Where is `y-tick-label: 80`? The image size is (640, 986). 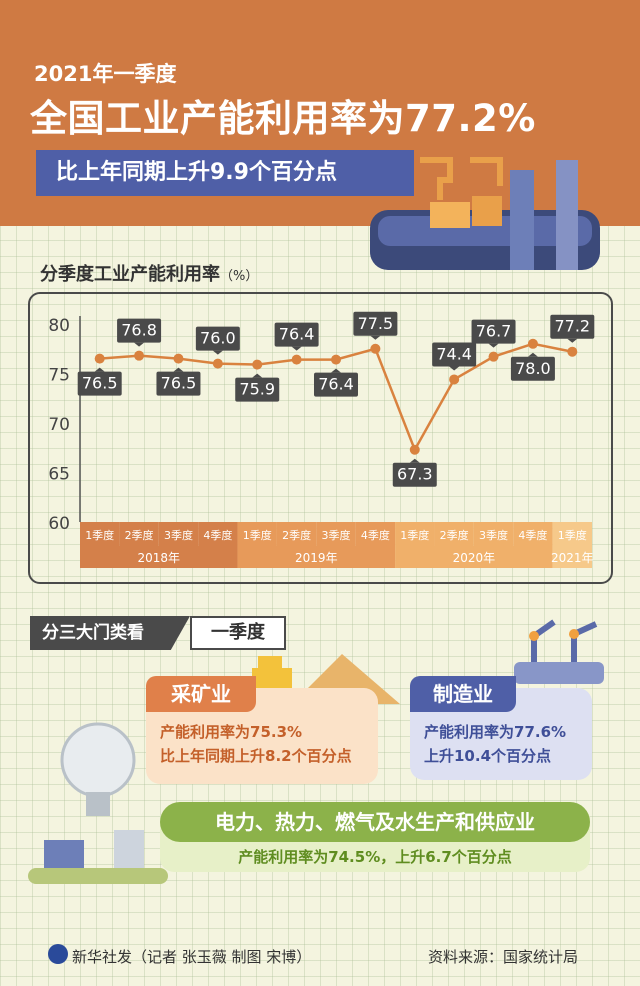
y-tick-label: 80 is located at coordinates (59, 326).